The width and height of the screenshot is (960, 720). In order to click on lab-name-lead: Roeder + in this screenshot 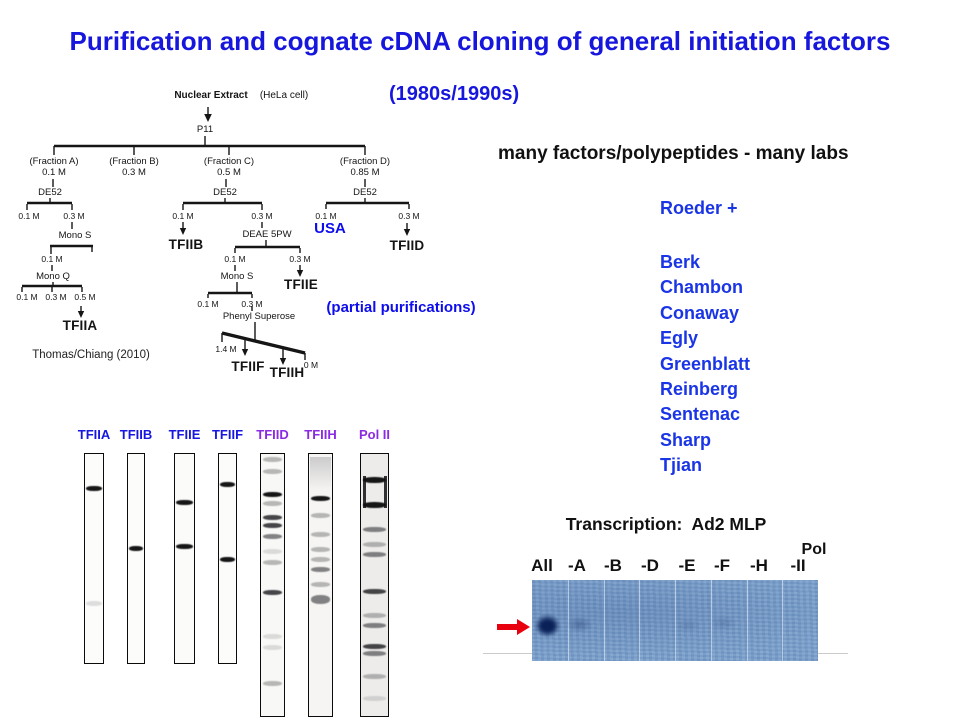, I will do `click(699, 208)`.